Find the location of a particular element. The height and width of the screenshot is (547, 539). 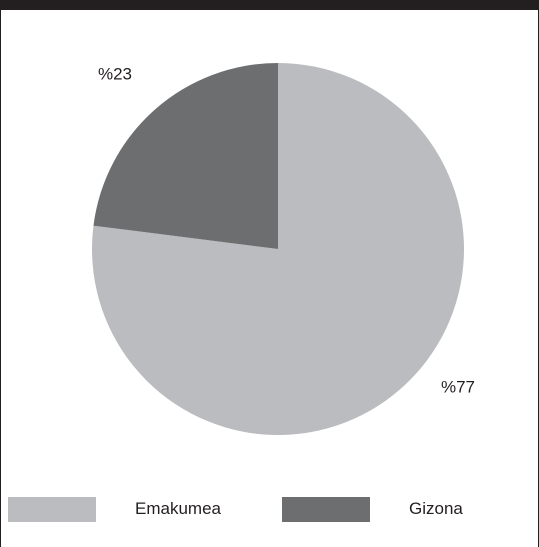

header-bar is located at coordinates (269, 5).